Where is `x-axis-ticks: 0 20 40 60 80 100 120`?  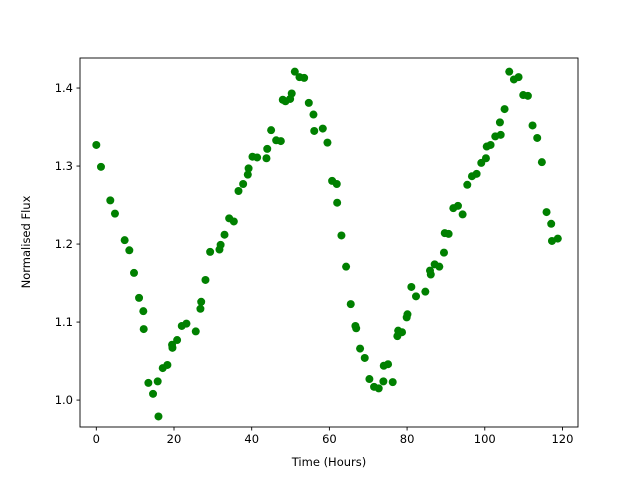
x-axis-ticks: 0 20 40 60 80 100 120 is located at coordinates (333, 436).